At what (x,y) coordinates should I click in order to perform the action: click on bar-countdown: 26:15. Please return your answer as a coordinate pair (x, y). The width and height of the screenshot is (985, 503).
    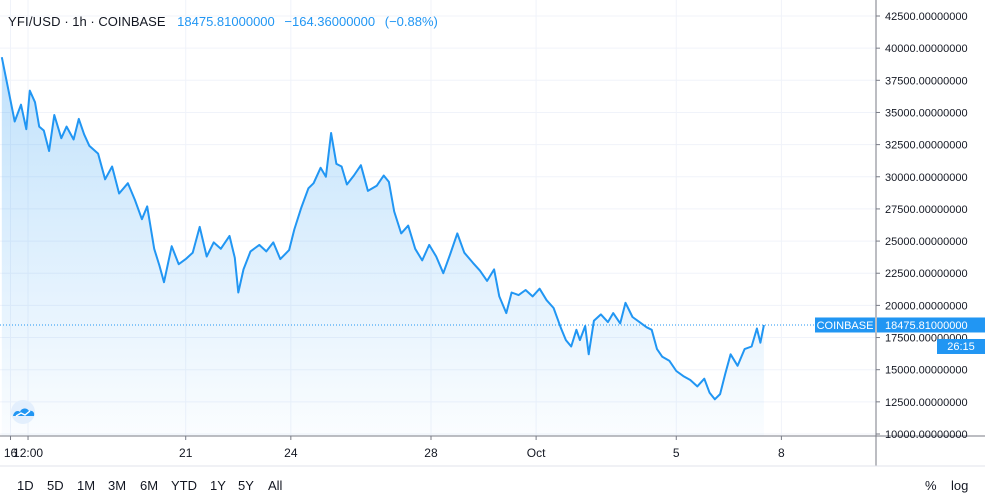
    Looking at the image, I should click on (961, 347).